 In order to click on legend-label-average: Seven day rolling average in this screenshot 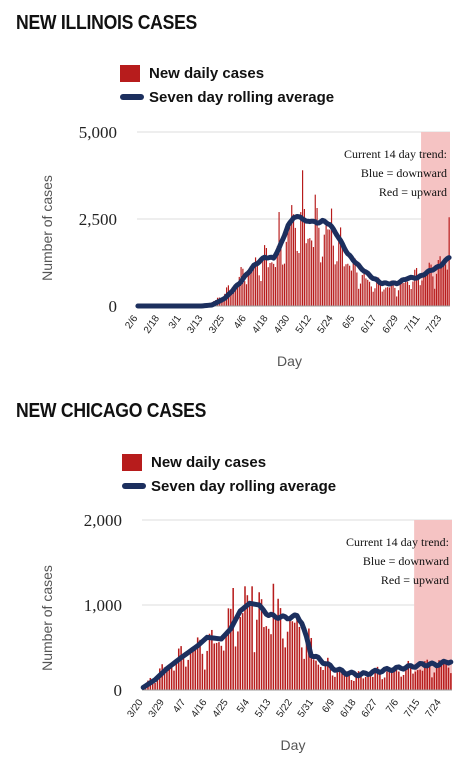, I will do `click(244, 486)`.